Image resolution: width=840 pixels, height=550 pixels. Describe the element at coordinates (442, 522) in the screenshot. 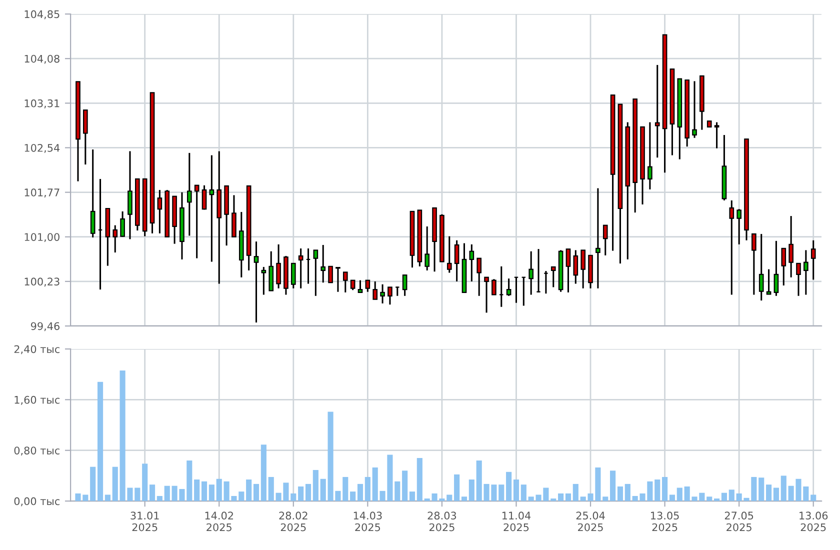

I see `x-tick-label: 28.03 2025` at that location.